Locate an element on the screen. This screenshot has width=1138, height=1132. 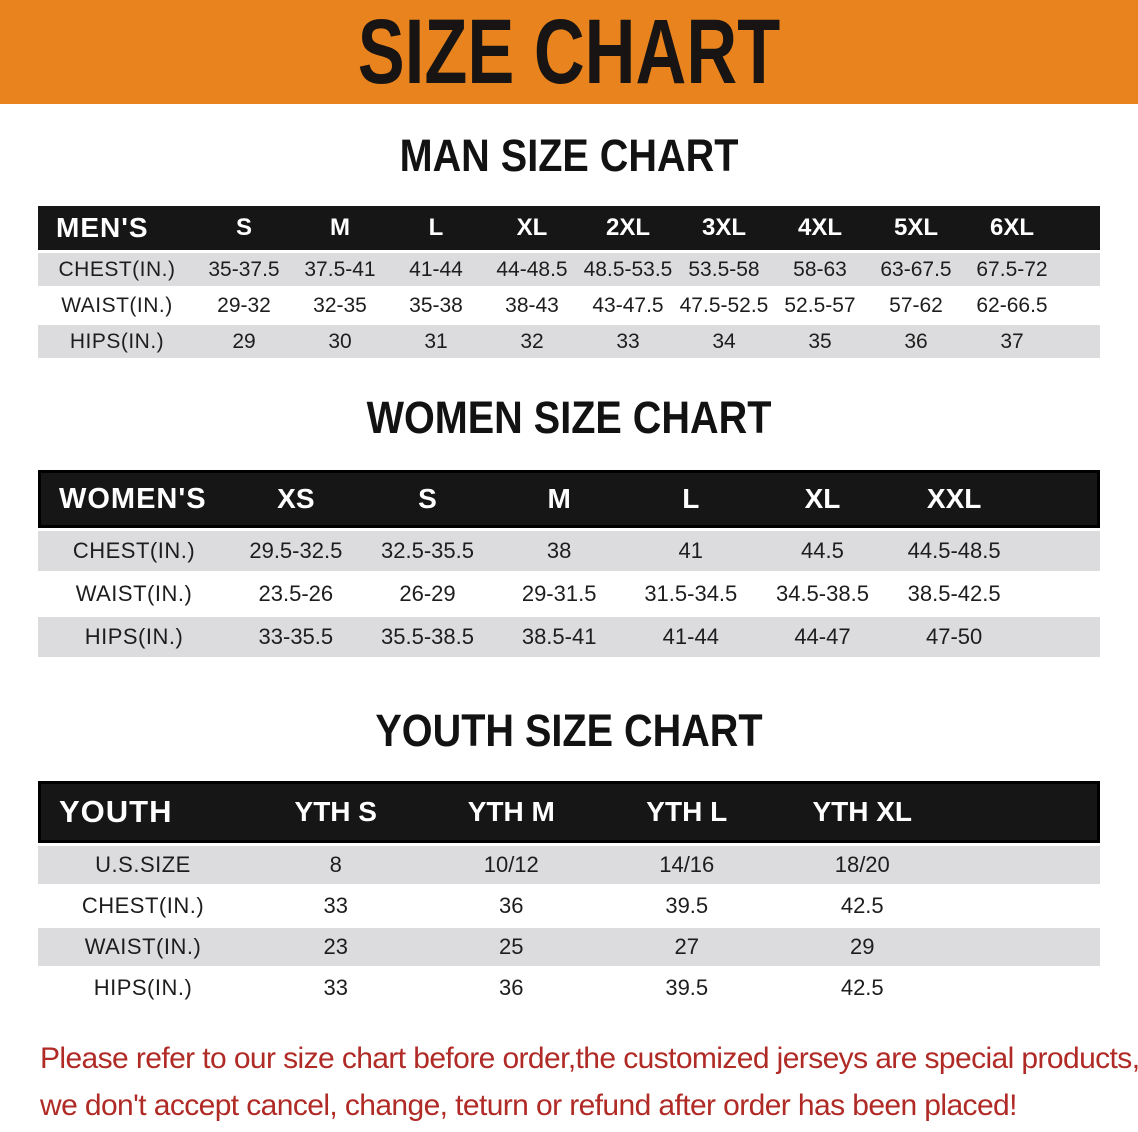
size-table-header-row: WOMEN'S XS S M L XL XXL is located at coordinates (569, 499).